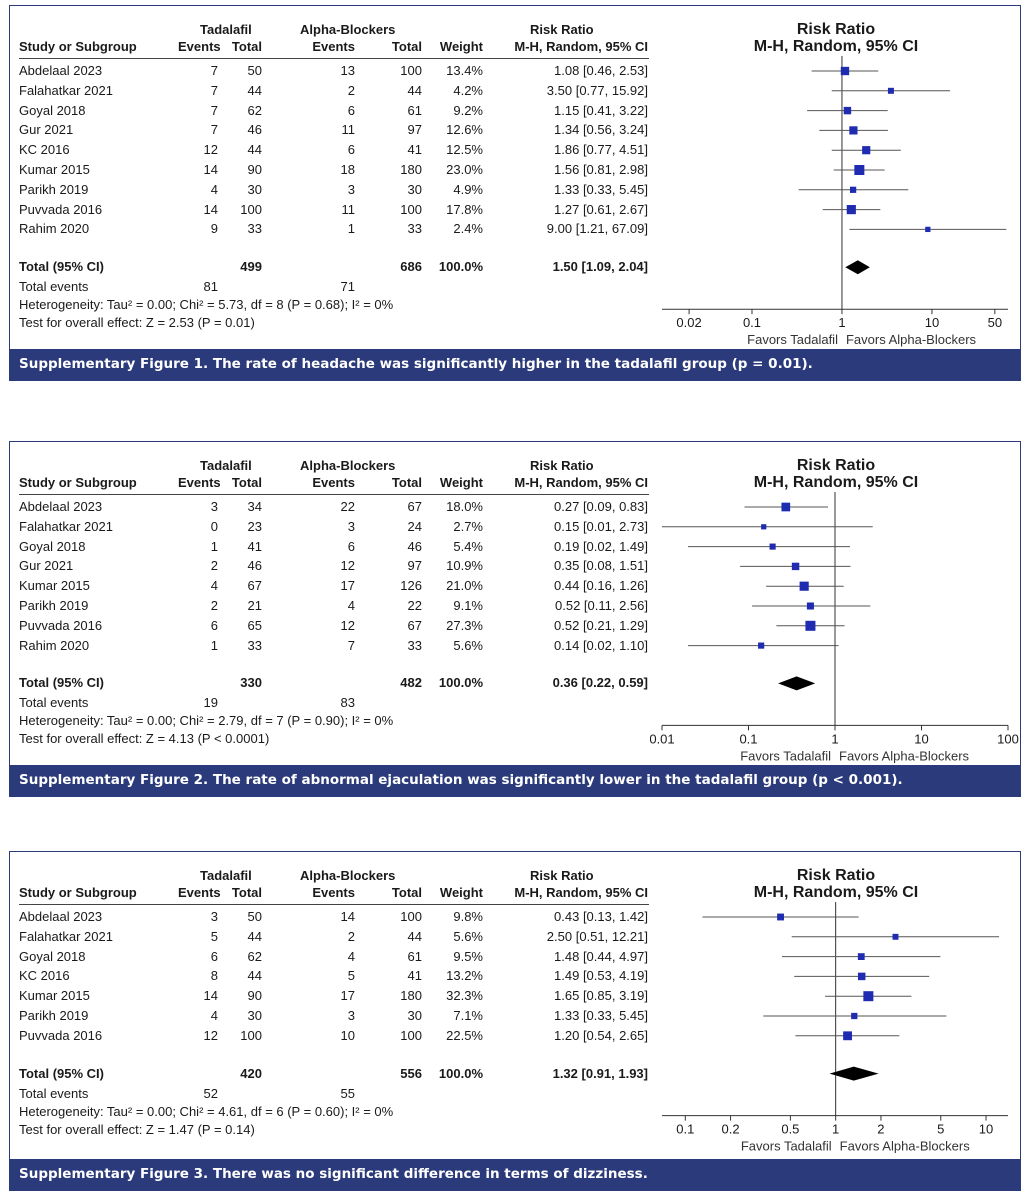 This screenshot has height=1200, width=1031. I want to click on total-tadalafil: 90, so click(254, 169).